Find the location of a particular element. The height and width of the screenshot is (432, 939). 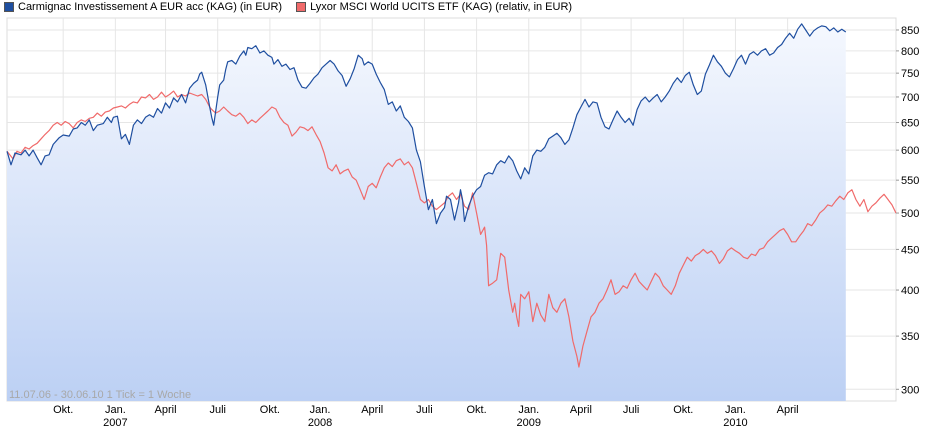

x-tick-year: 2007 is located at coordinates (115, 423).